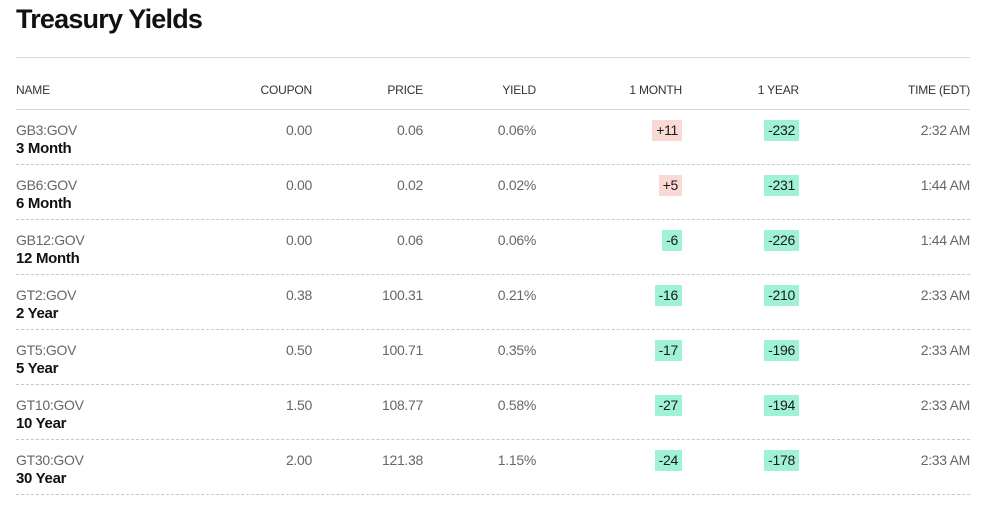 The image size is (993, 519). I want to click on bond-name: 3 Month, so click(44, 148).